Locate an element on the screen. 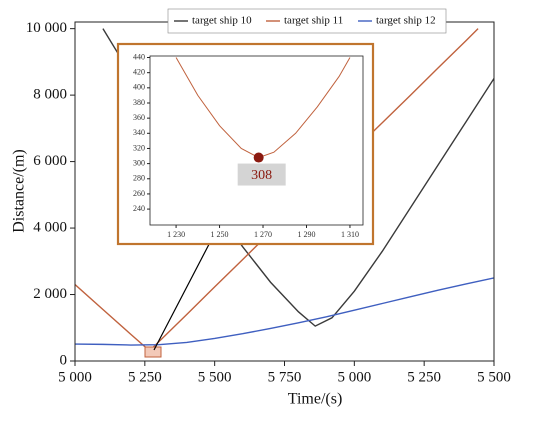 This screenshot has width=550, height=422. zoom-region is located at coordinates (153, 352).